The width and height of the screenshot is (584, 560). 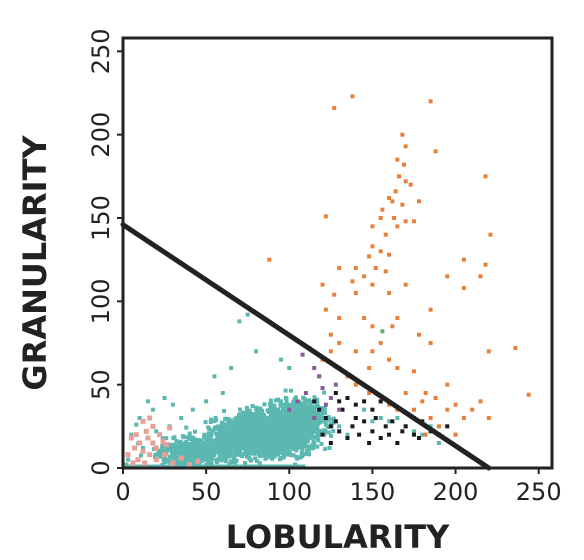 I want to click on purple-point, so click(x=314, y=368).